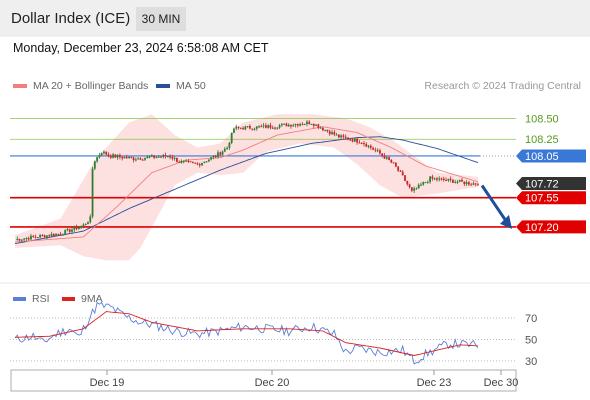 This screenshot has height=400, width=590. What do you see at coordinates (494, 203) in the screenshot?
I see `forecast-arrow-shaft` at bounding box center [494, 203].